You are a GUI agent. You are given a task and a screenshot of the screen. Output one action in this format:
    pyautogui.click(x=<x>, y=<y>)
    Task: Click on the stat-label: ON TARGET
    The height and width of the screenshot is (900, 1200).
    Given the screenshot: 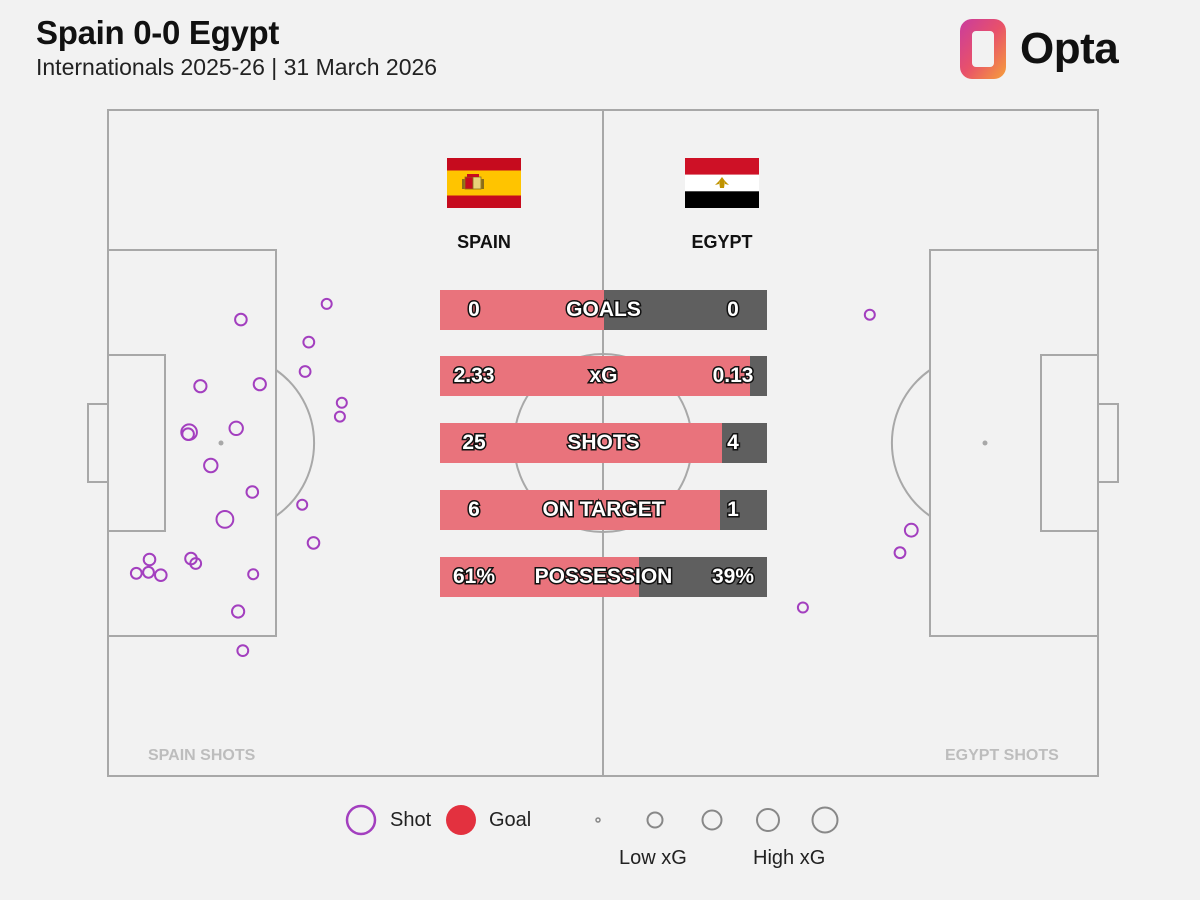 What is the action you would take?
    pyautogui.click(x=603, y=510)
    